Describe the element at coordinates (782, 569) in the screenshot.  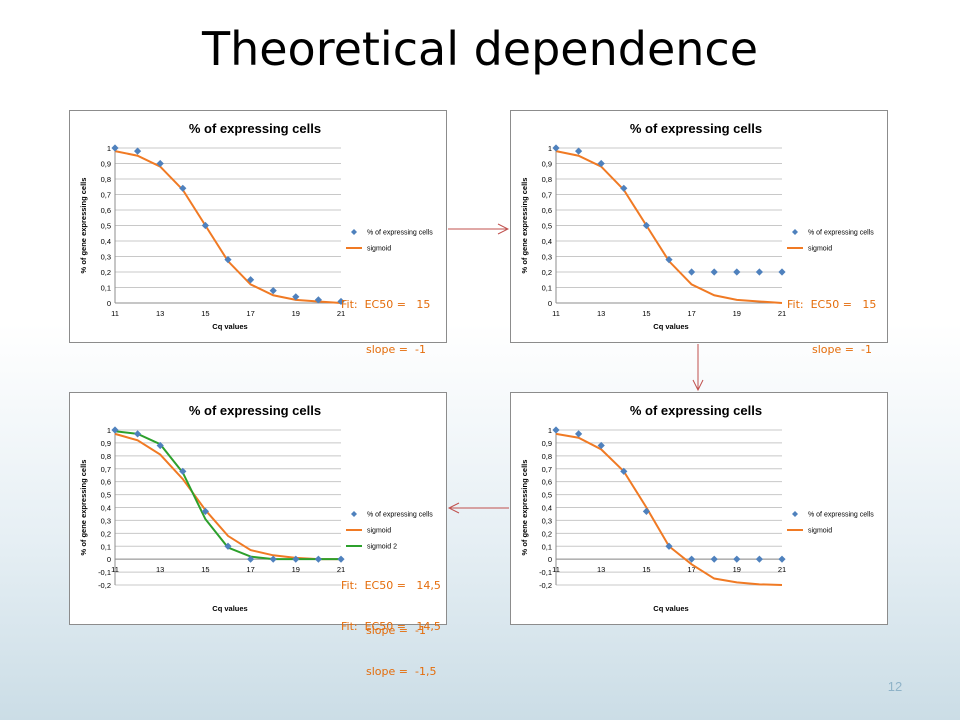
I see `x-tick-label: 21` at that location.